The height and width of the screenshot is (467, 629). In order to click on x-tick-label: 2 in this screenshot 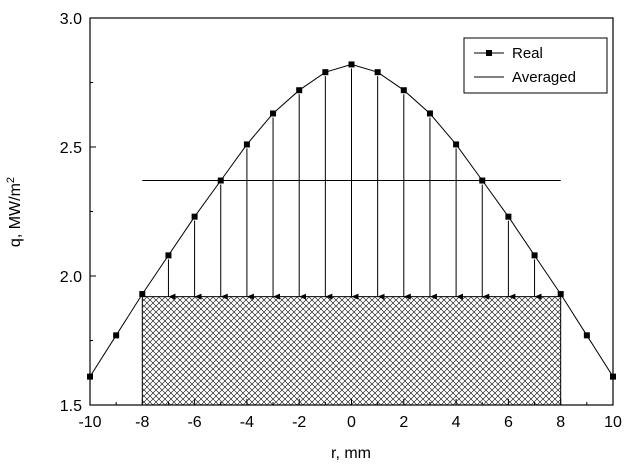, I will do `click(403, 422)`.